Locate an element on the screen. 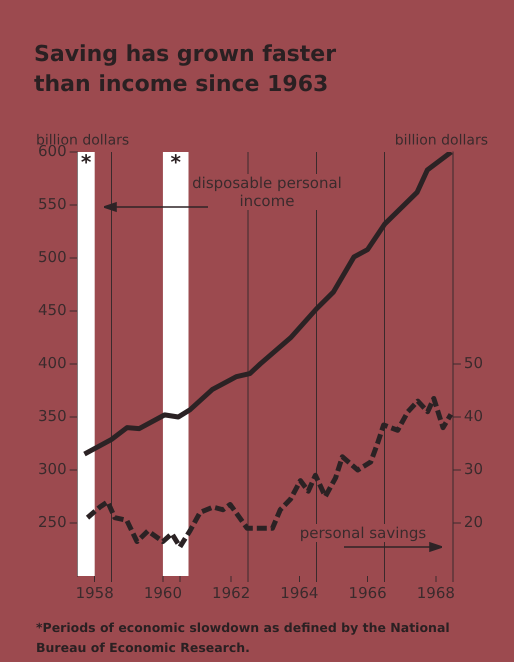  y-tick-label: 400 is located at coordinates (52, 363).